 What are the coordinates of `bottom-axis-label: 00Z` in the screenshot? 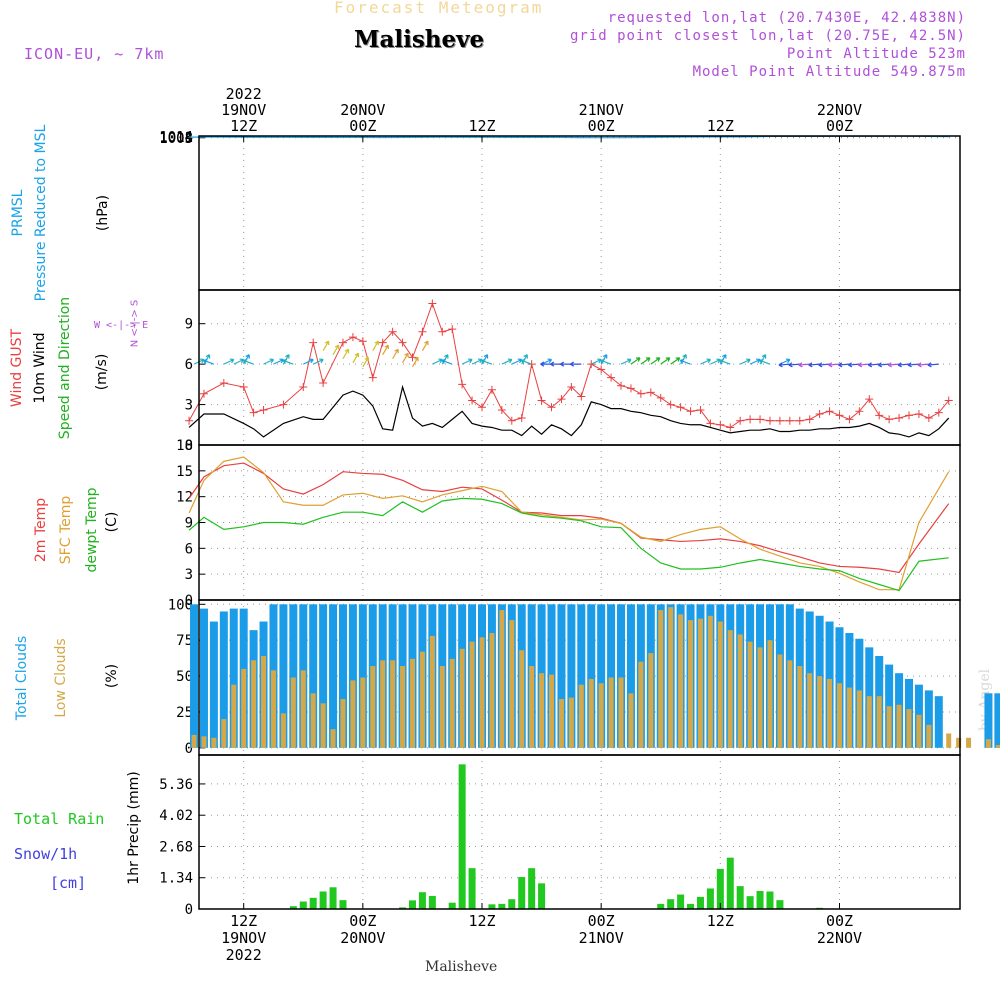 It's located at (601, 921).